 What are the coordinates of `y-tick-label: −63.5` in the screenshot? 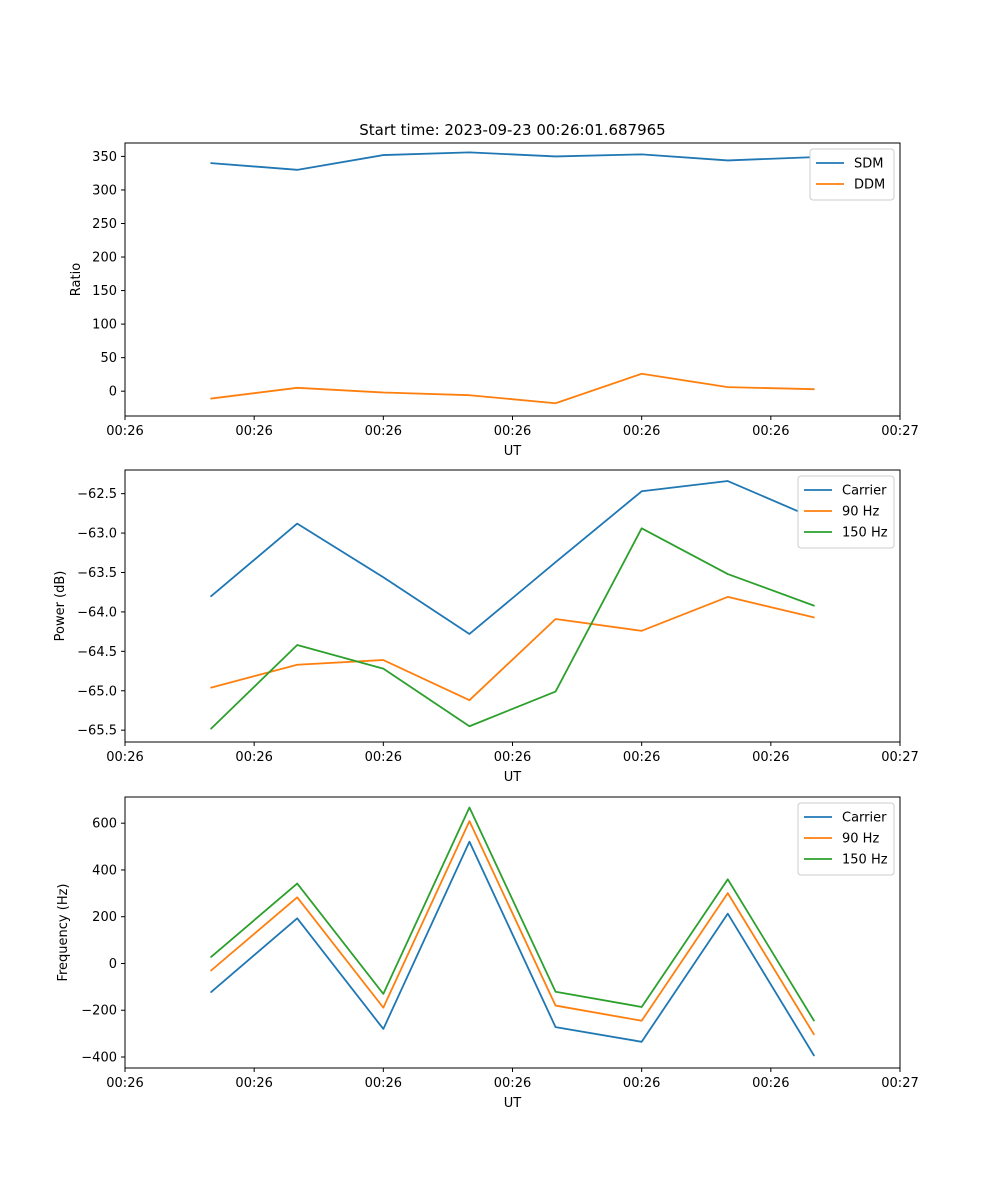 It's located at (97, 573).